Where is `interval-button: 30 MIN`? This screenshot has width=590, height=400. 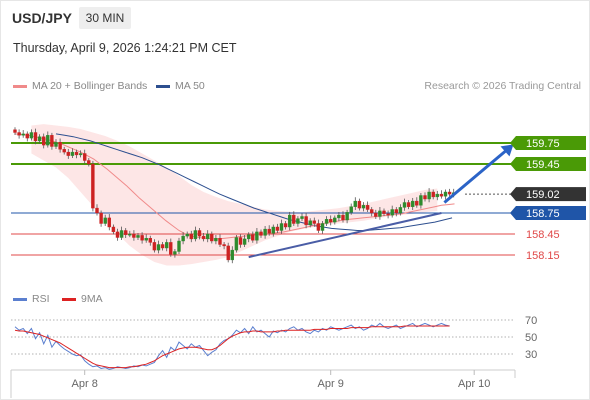
interval-button: 30 MIN is located at coordinates (105, 18).